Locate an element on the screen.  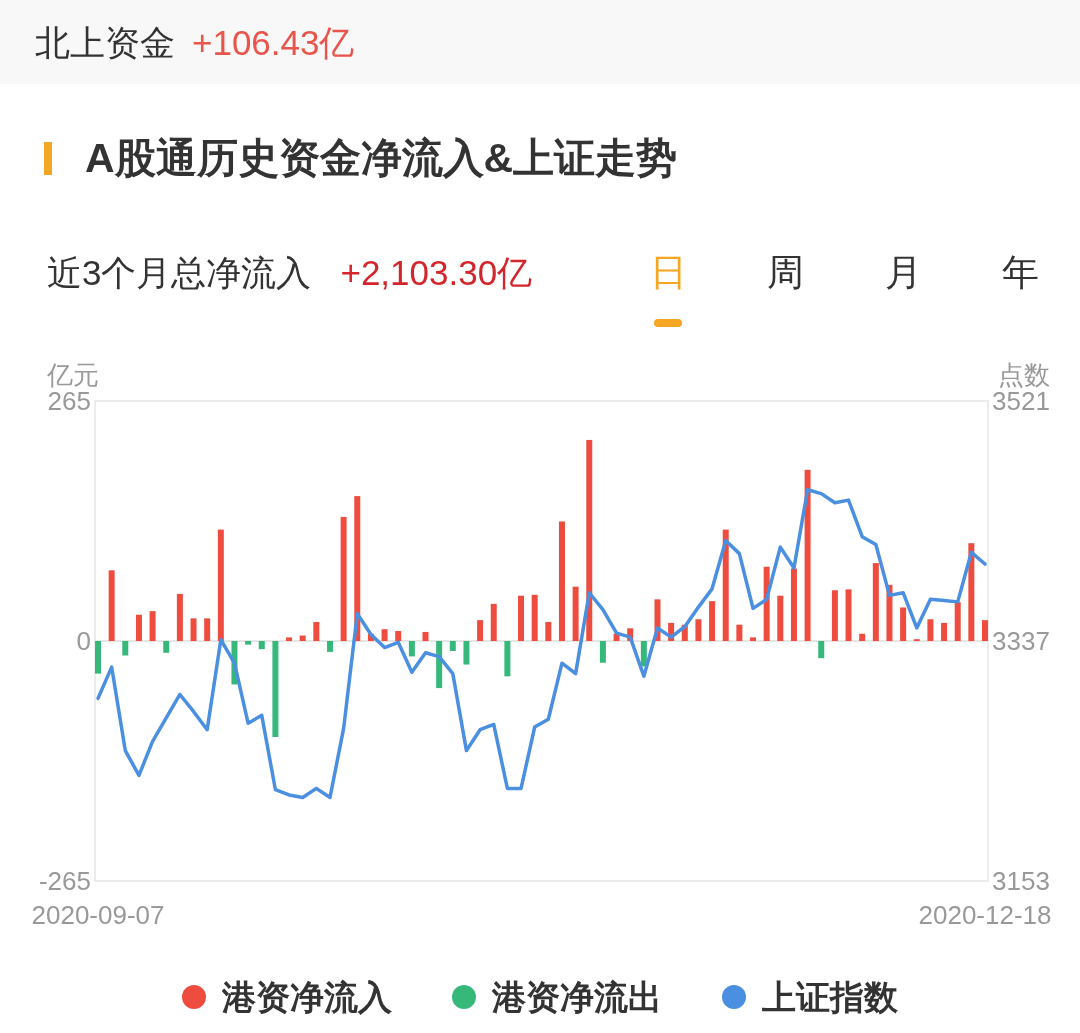
y-tick-label: 0 is located at coordinates (83, 641).